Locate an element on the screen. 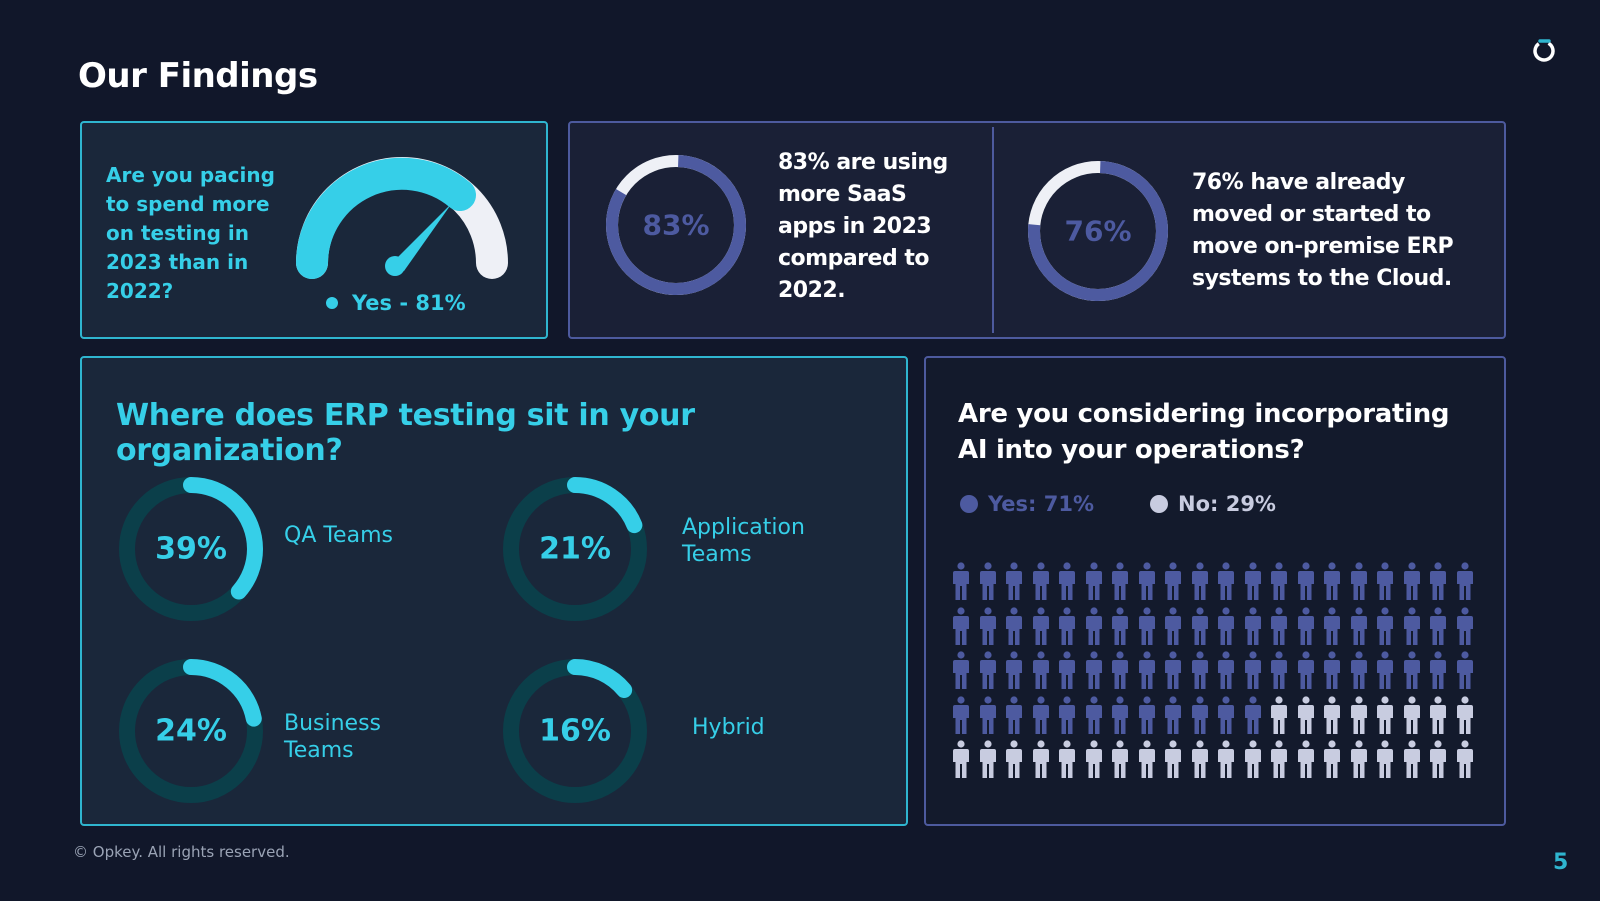 Image resolution: width=1600 pixels, height=901 pixels. qa-teams-donut: 39% is located at coordinates (191, 549).